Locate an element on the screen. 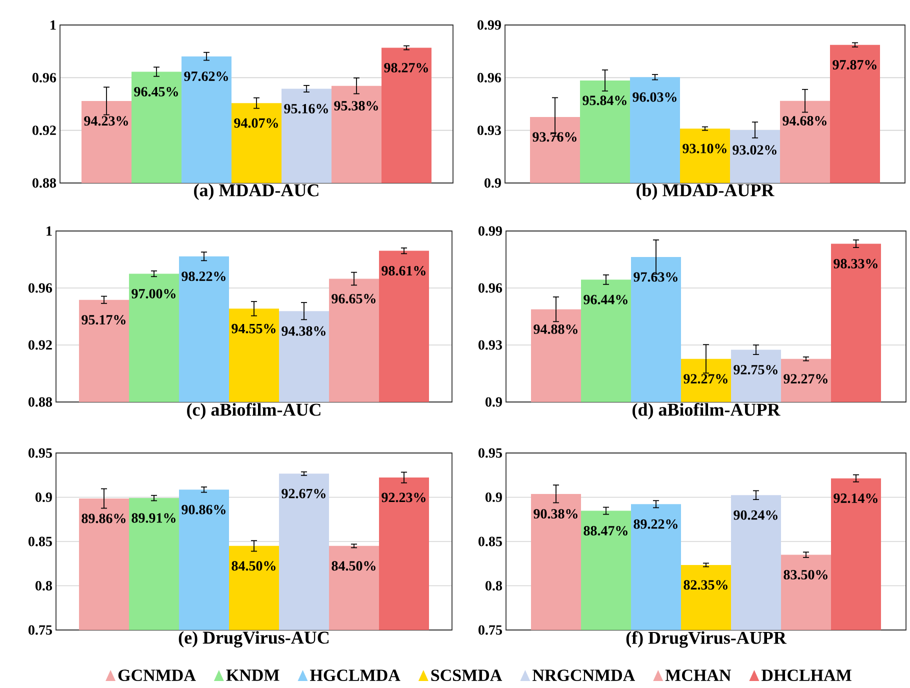  data-label: 97.00% is located at coordinates (154, 293).